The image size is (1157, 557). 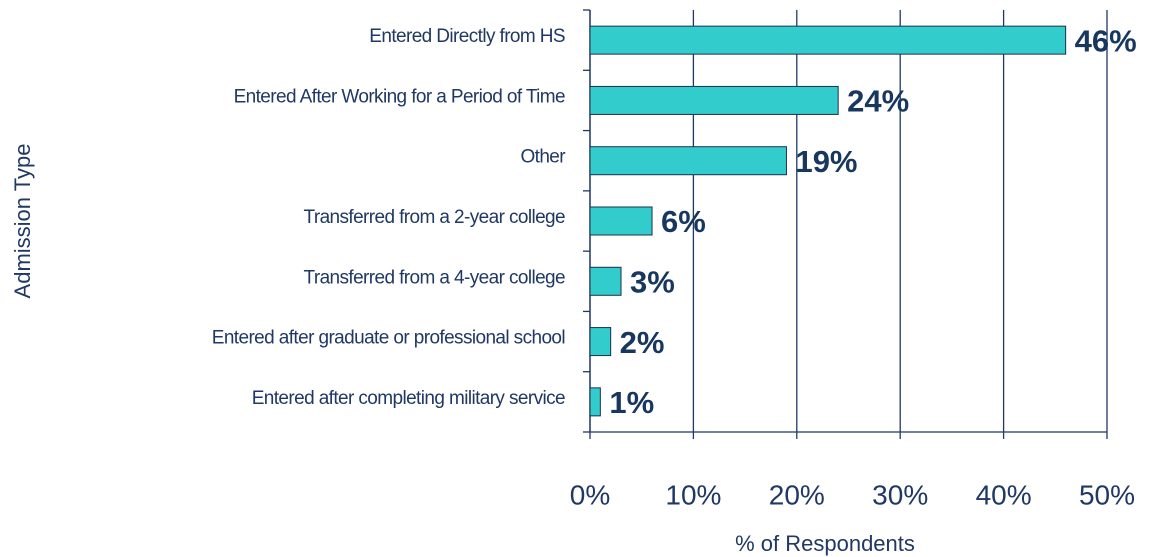 I want to click on x-axis-title: % of Respondents, so click(x=825, y=543).